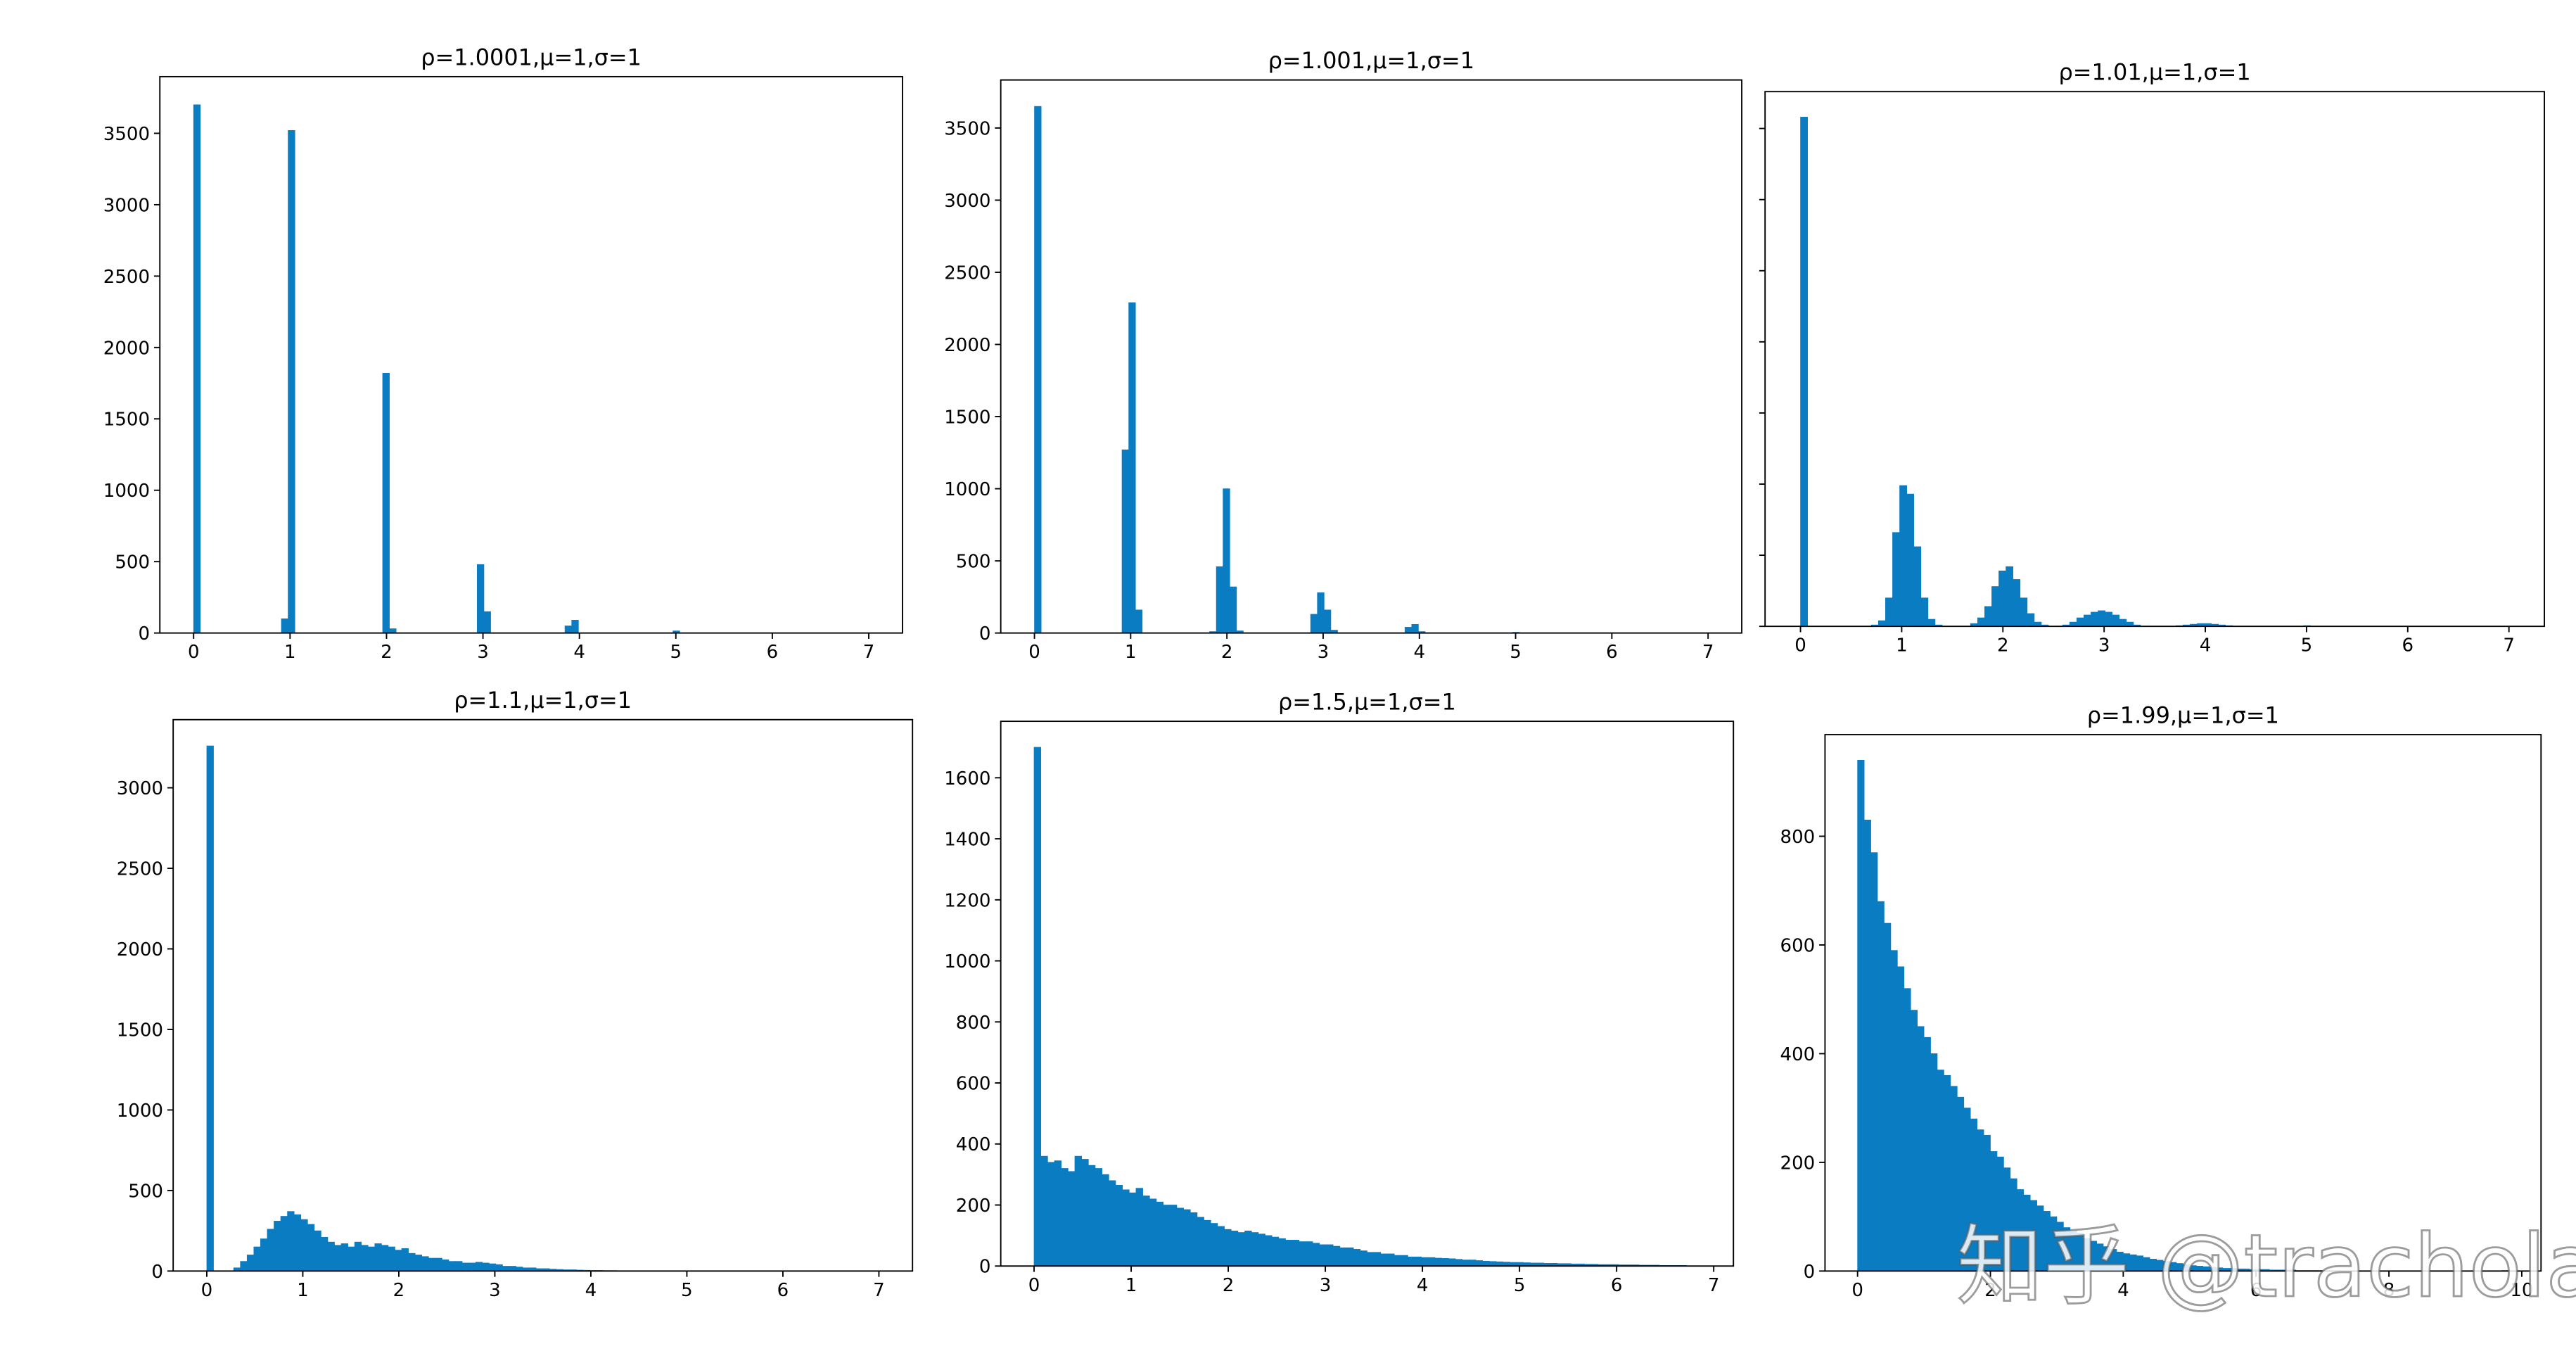  Describe the element at coordinates (140, 1030) in the screenshot. I see `y-tick-label: 1500` at that location.